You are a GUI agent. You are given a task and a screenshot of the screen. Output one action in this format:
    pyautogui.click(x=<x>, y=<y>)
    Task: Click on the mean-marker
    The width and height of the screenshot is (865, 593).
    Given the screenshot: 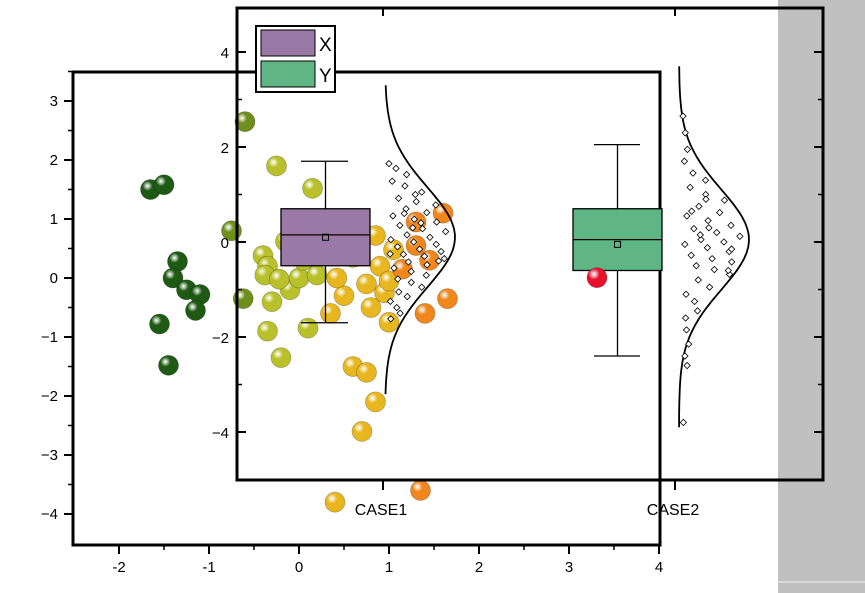 What is the action you would take?
    pyautogui.click(x=617, y=244)
    